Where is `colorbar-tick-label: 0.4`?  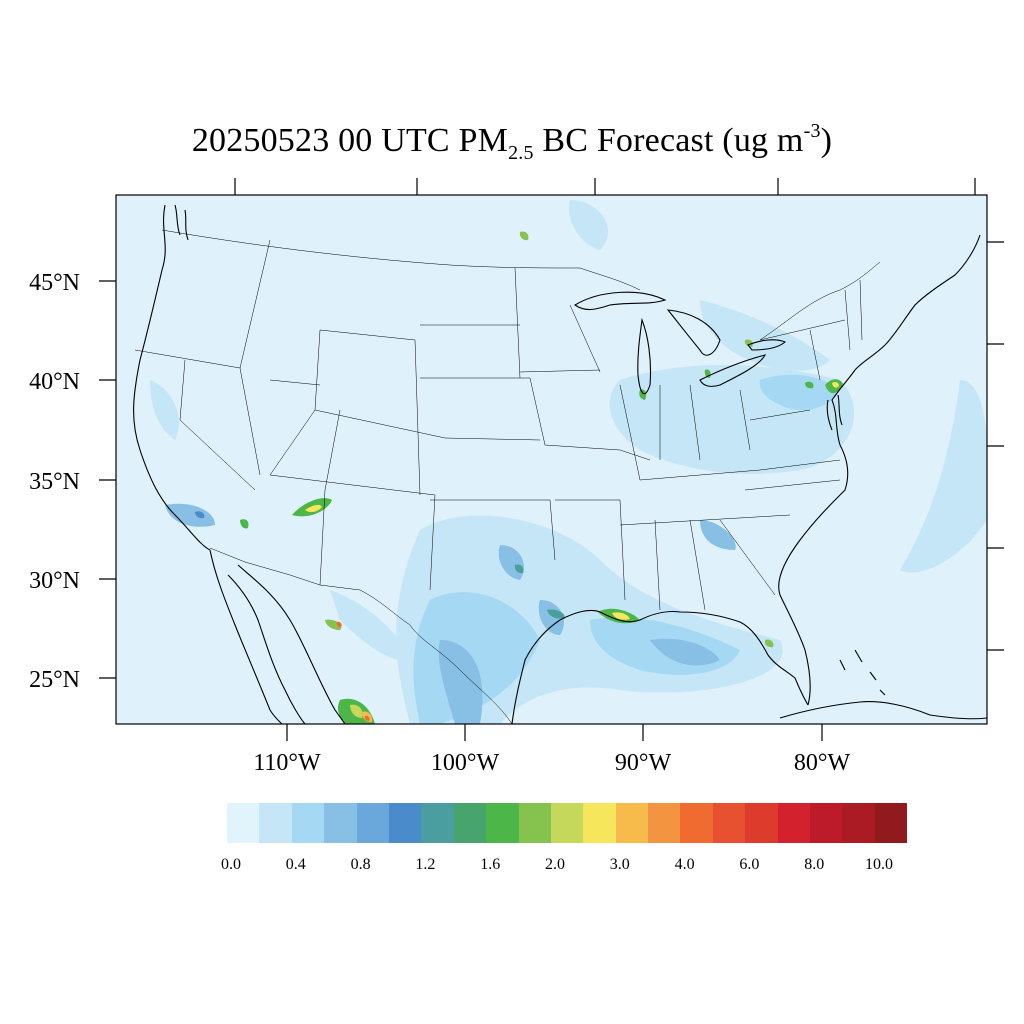
colorbar-tick-label: 0.4 is located at coordinates (295, 864).